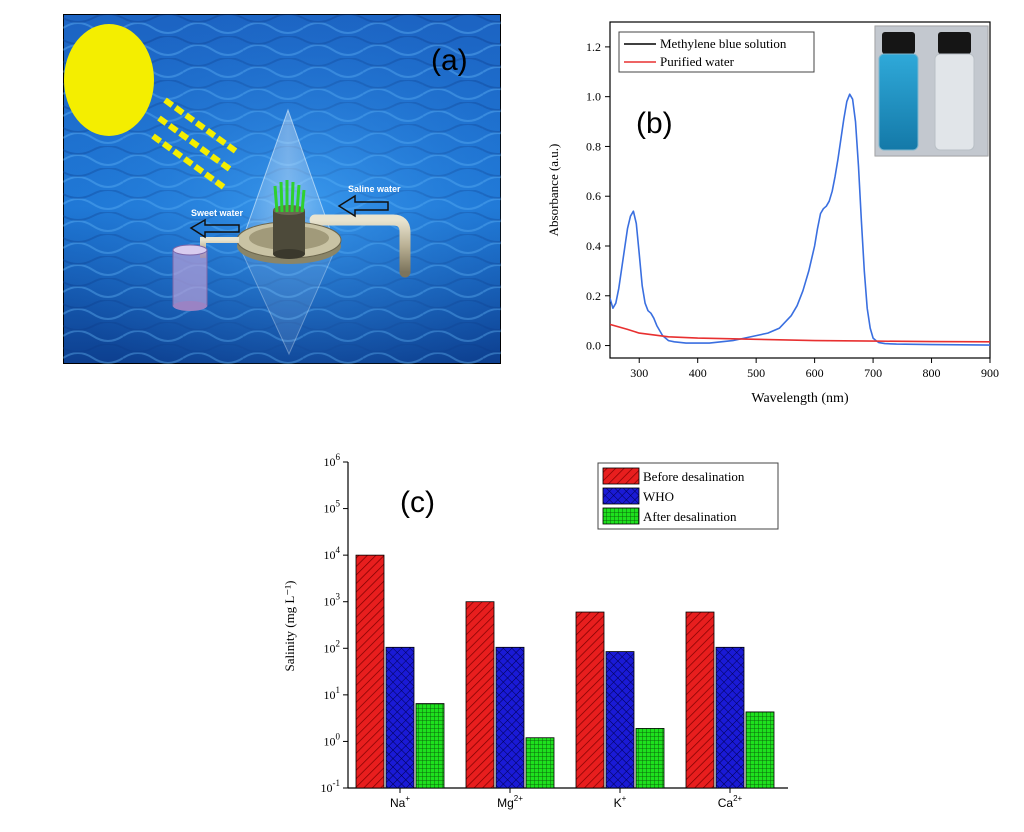 This screenshot has width=1024, height=832. Describe the element at coordinates (449, 60) in the screenshot. I see `panel-a-label: (a)` at that location.